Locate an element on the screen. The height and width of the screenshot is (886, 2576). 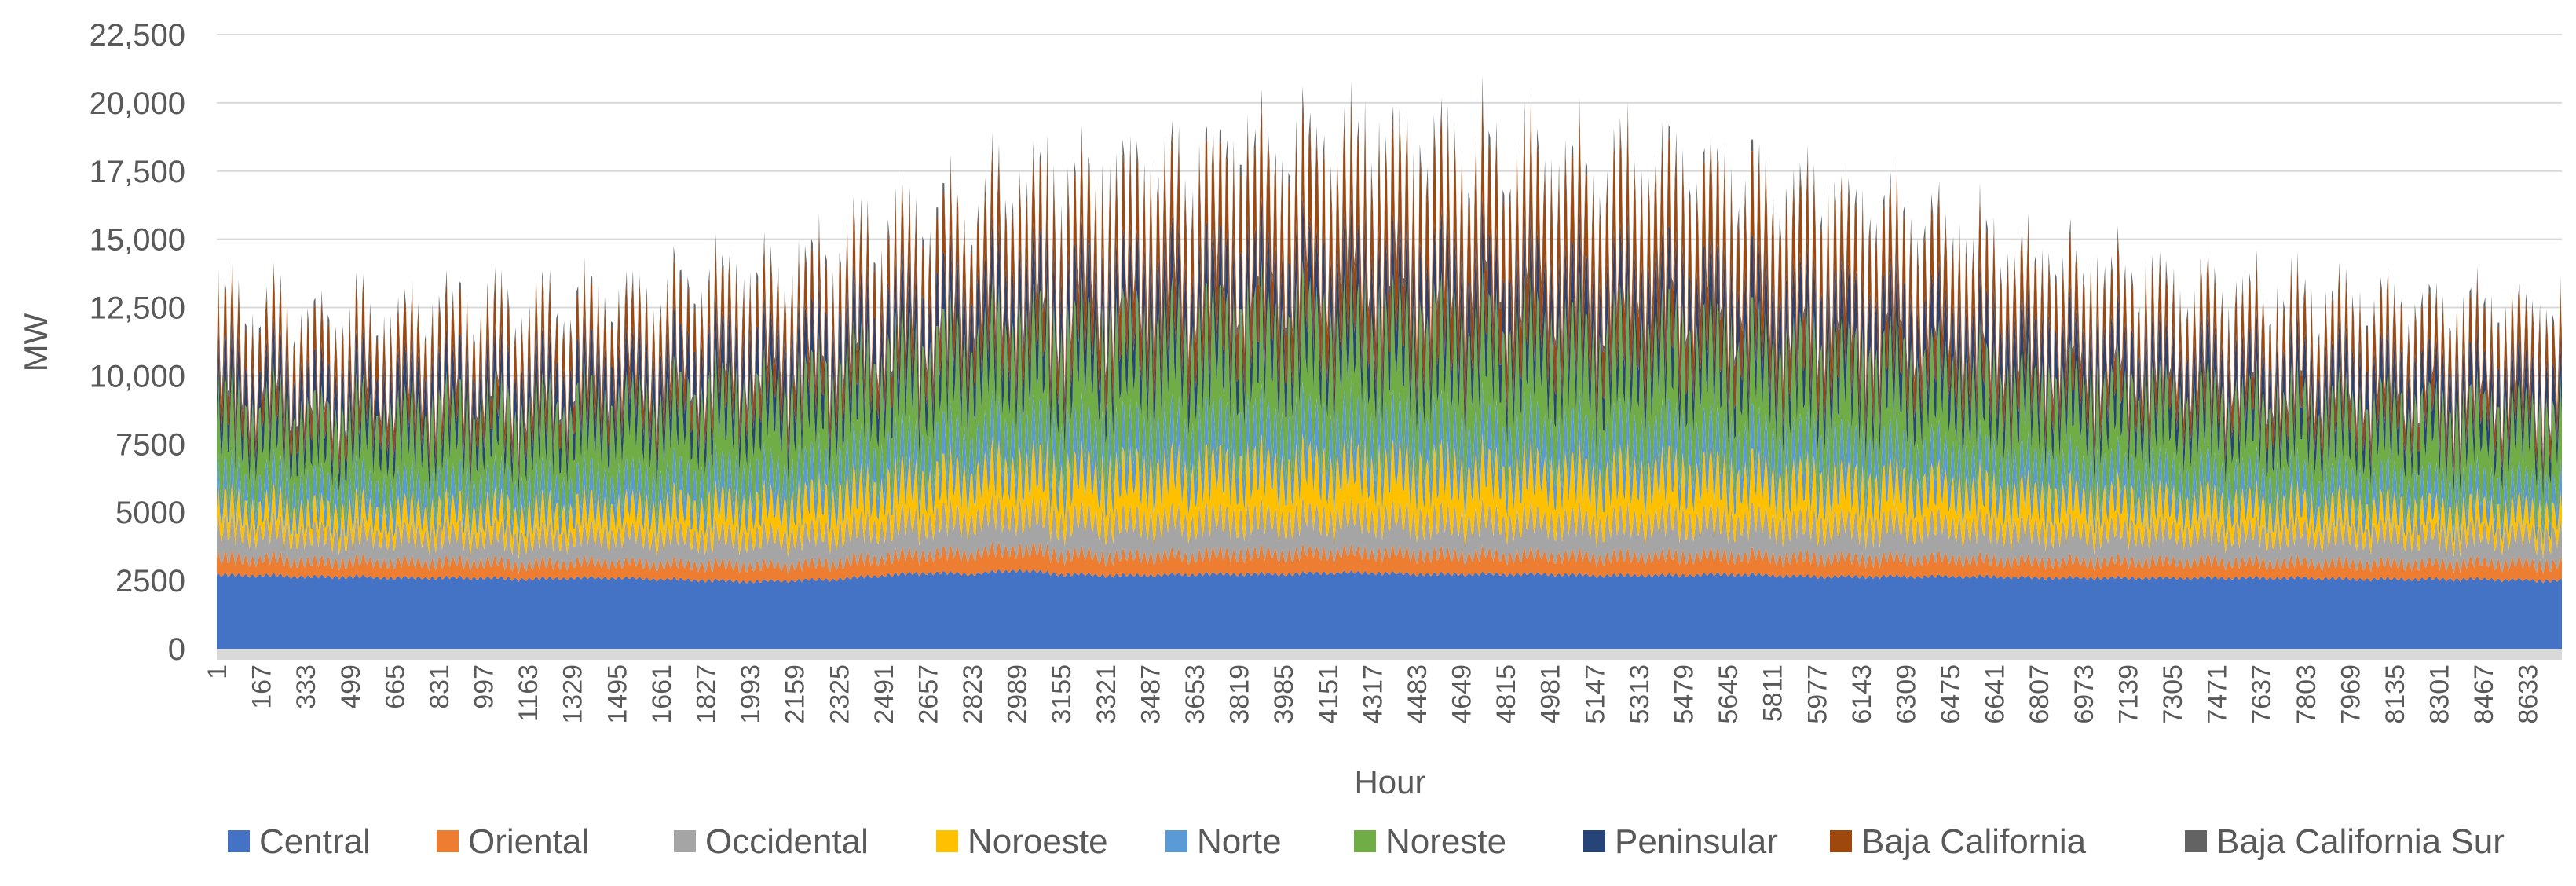
x-tick-label: 5645 is located at coordinates (1729, 694).